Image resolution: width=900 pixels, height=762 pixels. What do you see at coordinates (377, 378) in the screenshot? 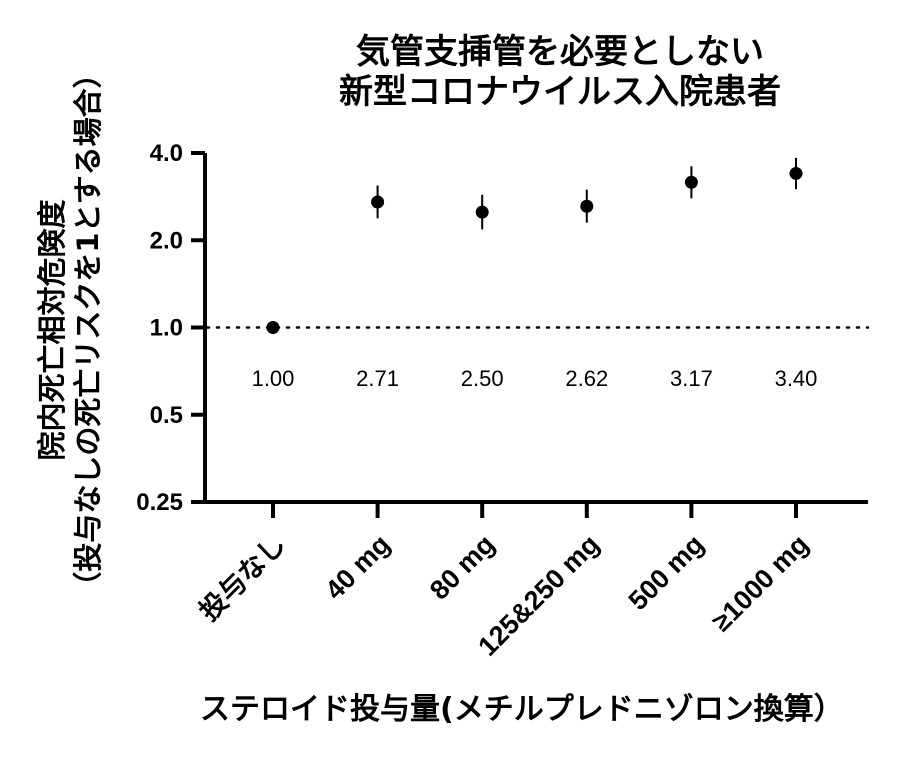
I see `data-label: 2.71` at bounding box center [377, 378].